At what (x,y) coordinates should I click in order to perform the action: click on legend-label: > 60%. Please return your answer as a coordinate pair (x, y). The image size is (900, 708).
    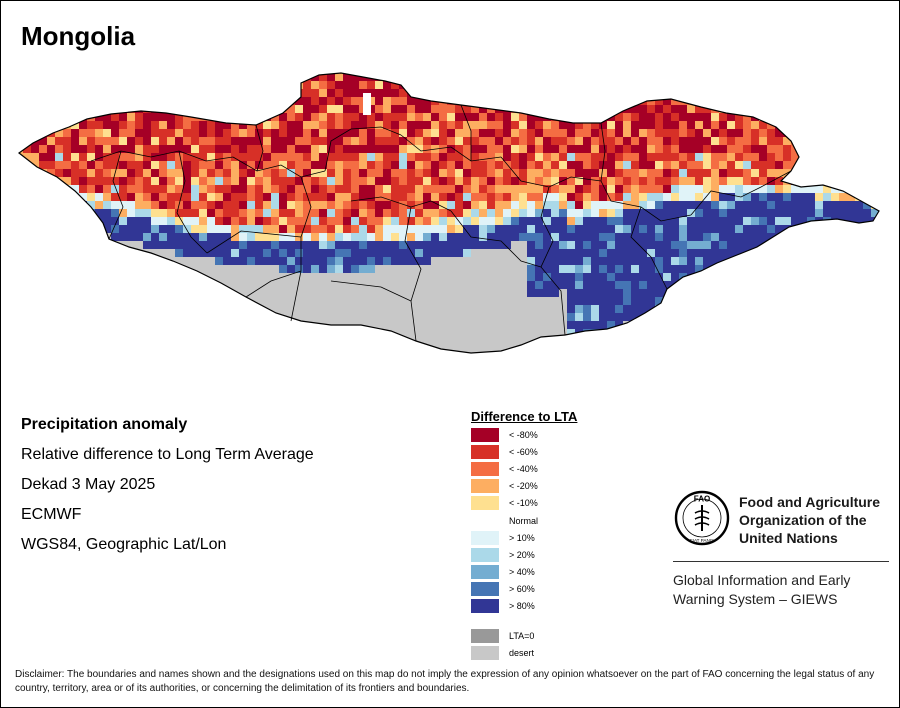
    Looking at the image, I should click on (522, 589).